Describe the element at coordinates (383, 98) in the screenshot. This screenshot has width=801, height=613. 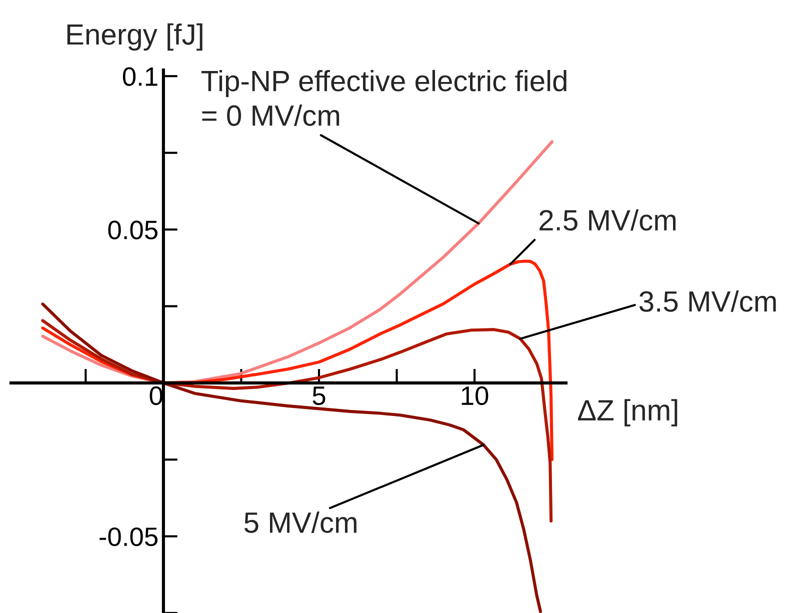
I see `annotation: Tip-NP effective electric field = 0 MV/cm` at that location.